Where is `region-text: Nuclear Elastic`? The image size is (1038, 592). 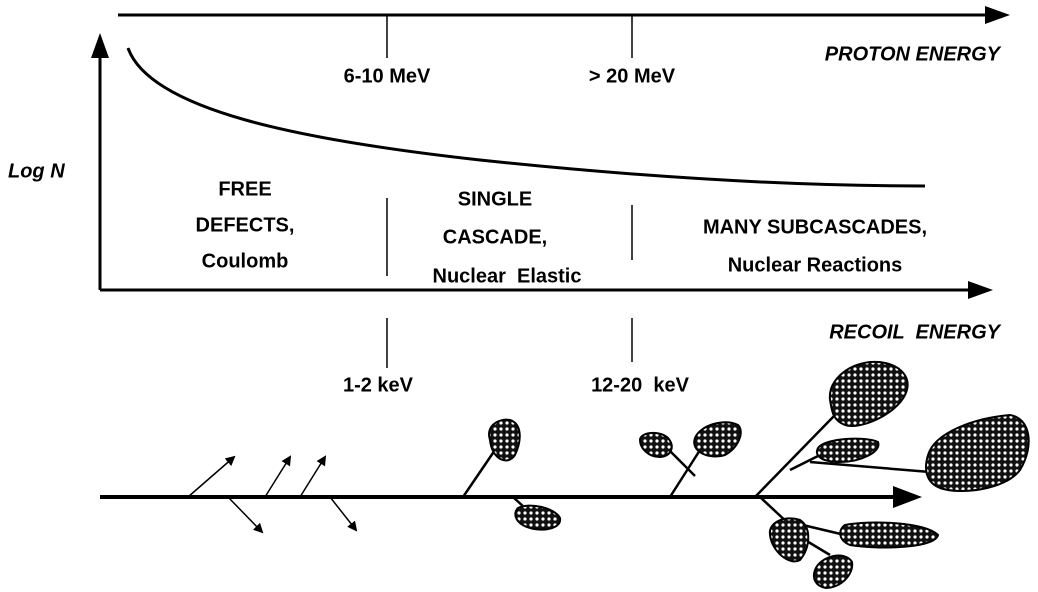 region-text: Nuclear Elastic is located at coordinates (507, 276).